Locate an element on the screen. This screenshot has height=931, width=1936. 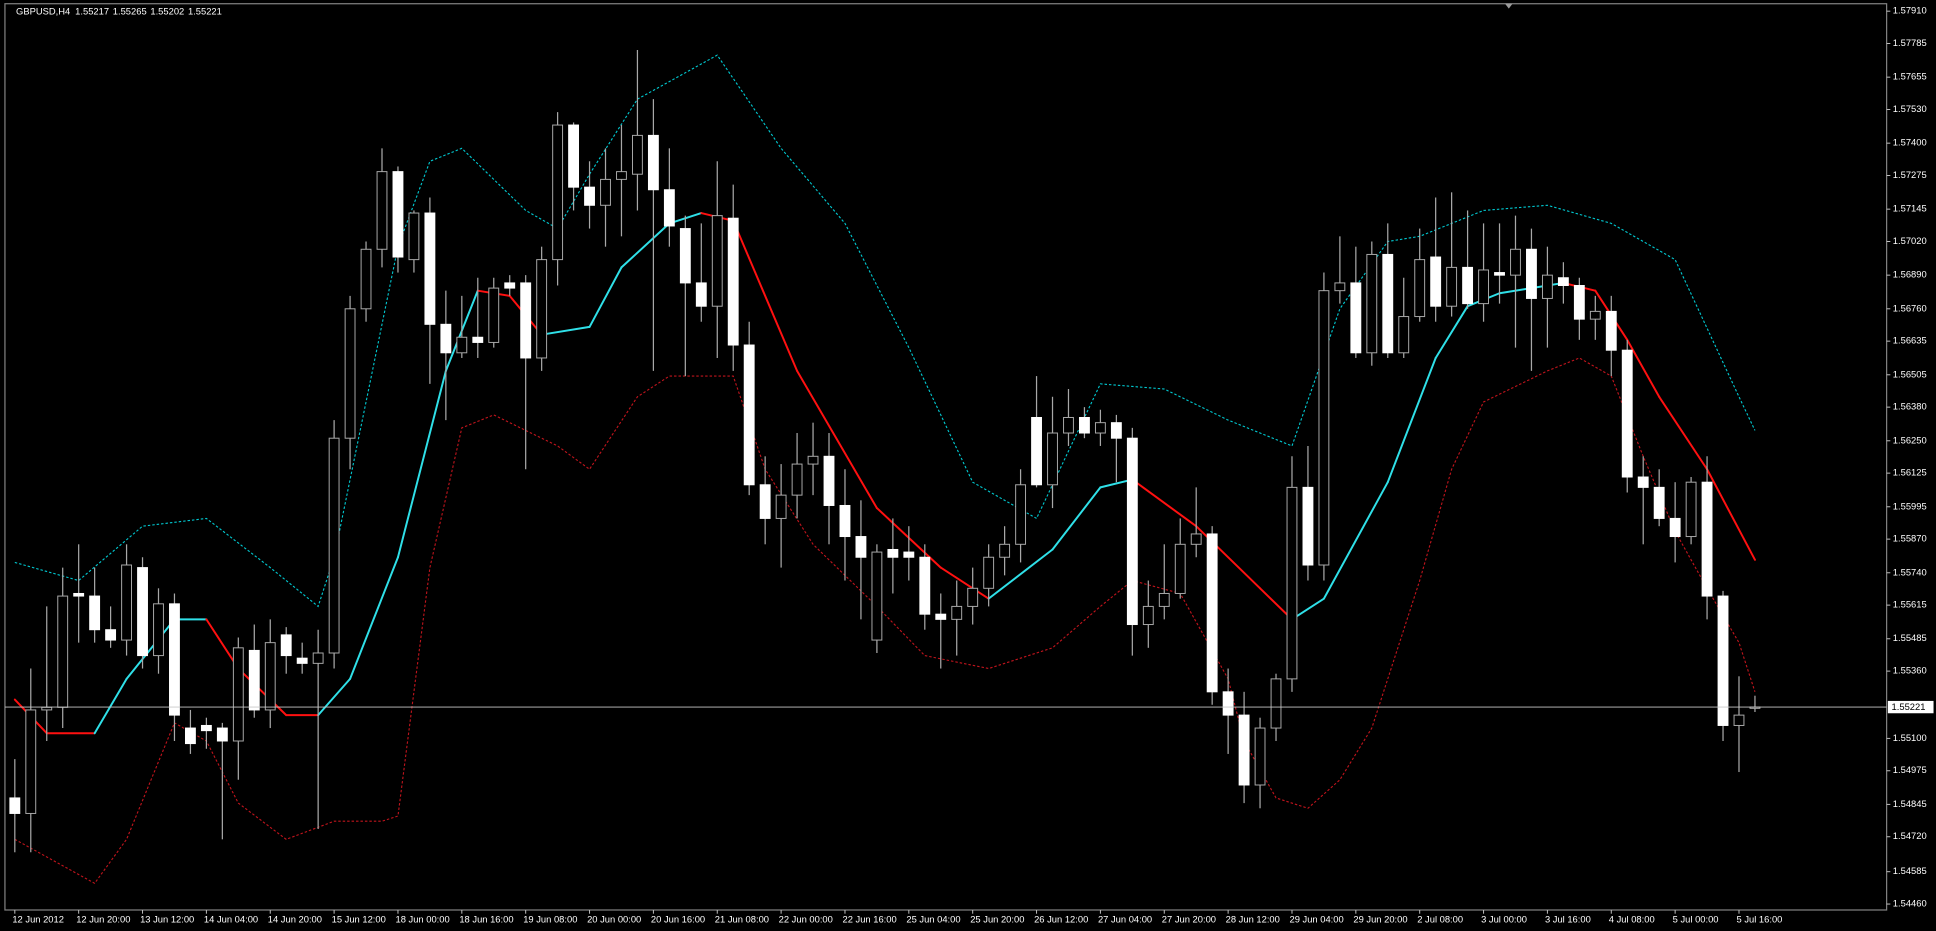
x-tick-label: 20 Jun 16:00 is located at coordinates (678, 919).